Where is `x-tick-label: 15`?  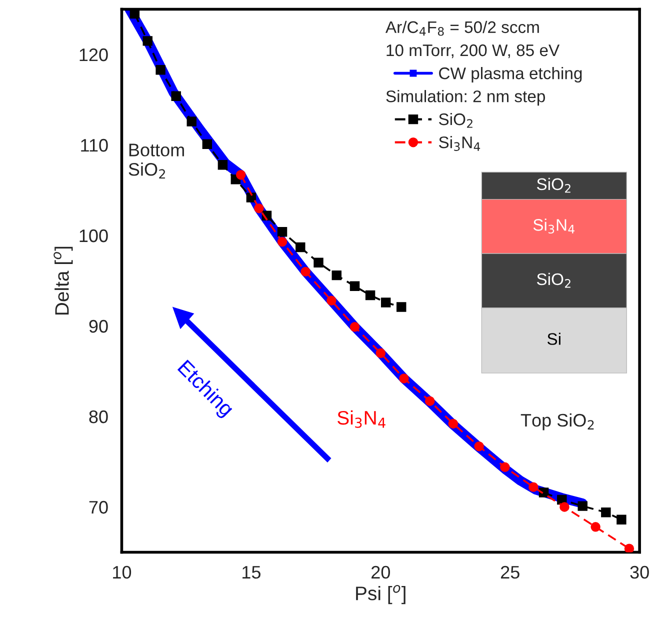 x-tick-label: 15 is located at coordinates (251, 572).